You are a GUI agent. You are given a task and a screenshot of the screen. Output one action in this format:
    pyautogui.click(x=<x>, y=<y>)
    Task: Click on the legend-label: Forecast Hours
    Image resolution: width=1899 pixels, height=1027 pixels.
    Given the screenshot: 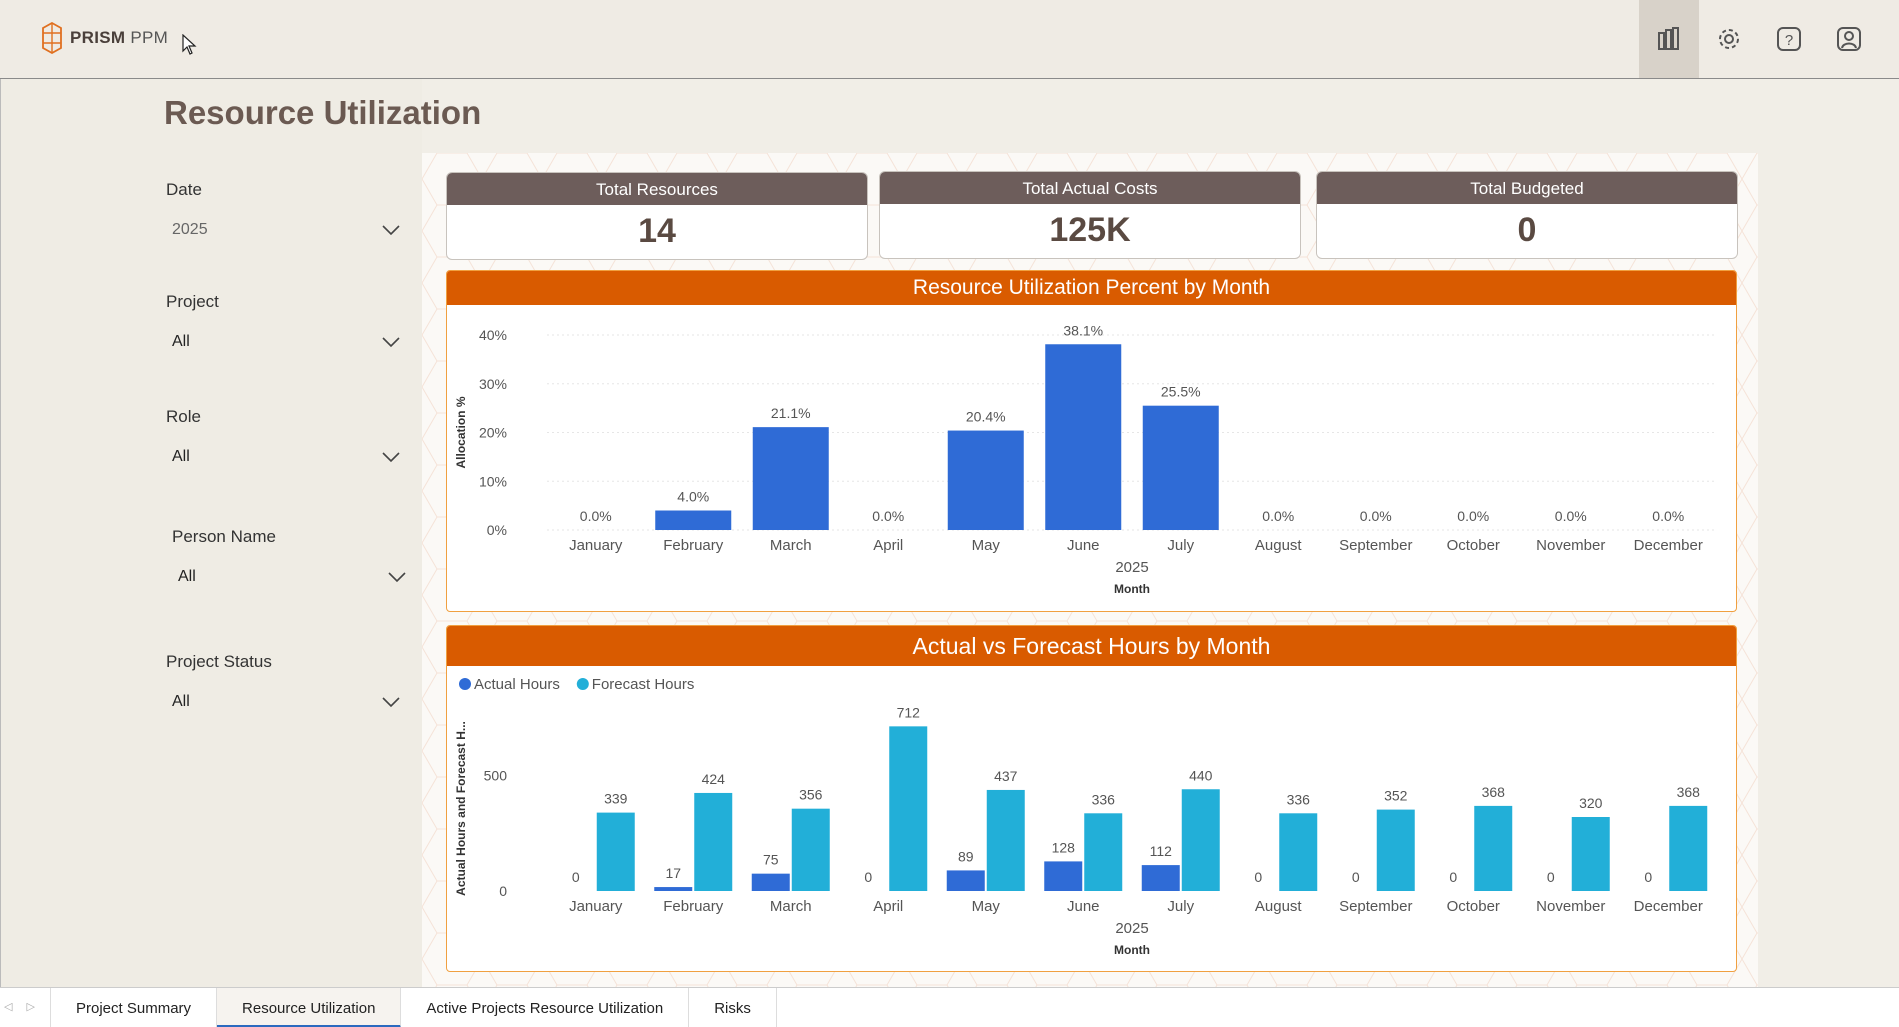 What is the action you would take?
    pyautogui.click(x=643, y=684)
    